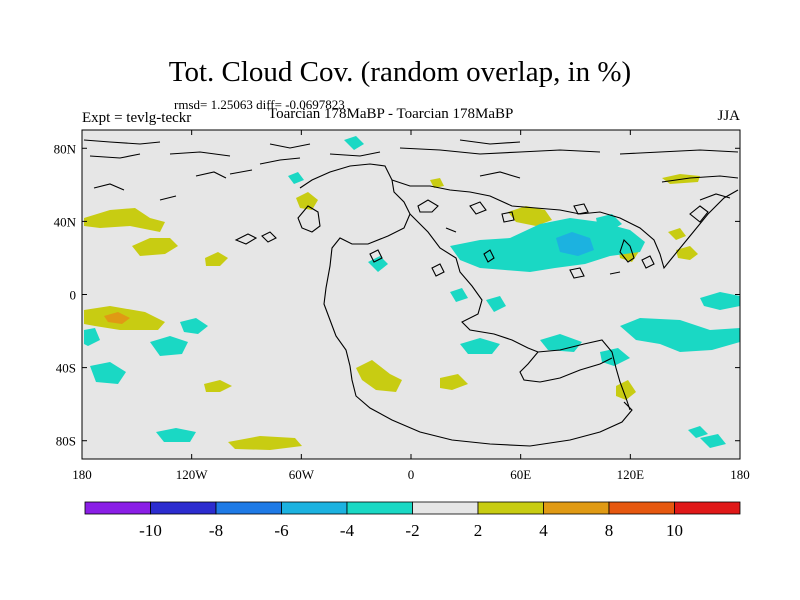 The image size is (800, 600). What do you see at coordinates (66, 368) in the screenshot?
I see `y-tick-label: 40S` at bounding box center [66, 368].